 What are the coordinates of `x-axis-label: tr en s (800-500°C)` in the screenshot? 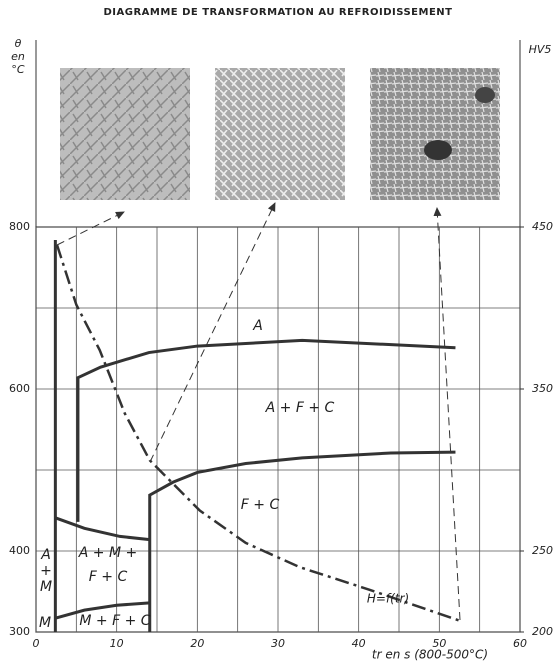 It's located at (430, 655).